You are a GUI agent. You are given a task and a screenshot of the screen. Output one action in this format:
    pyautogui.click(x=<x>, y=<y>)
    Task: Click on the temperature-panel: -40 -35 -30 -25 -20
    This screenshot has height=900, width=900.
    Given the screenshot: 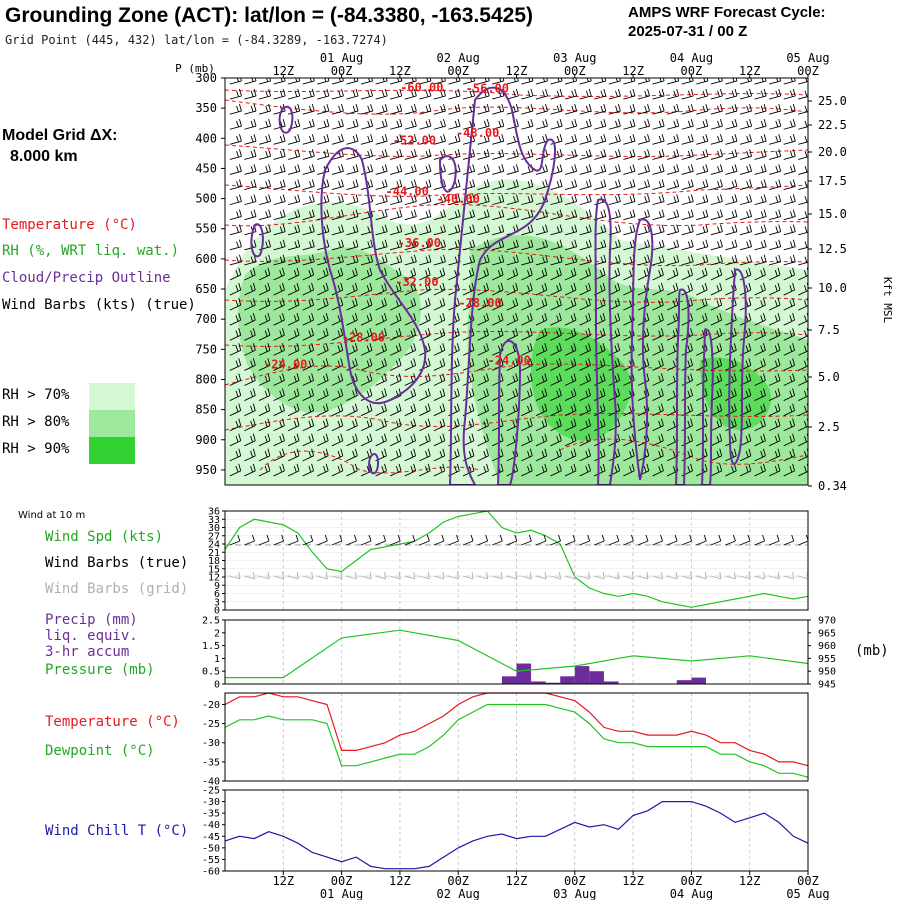 What is the action you would take?
    pyautogui.click(x=505, y=740)
    